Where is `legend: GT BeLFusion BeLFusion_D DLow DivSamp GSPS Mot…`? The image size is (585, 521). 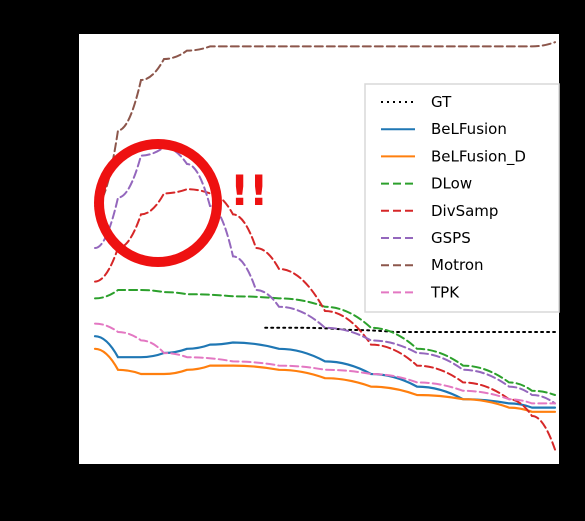
legend: GT BeLFusion BeLFusion_D DLow DivSamp GSPS Mot… is located at coordinates (462, 198).